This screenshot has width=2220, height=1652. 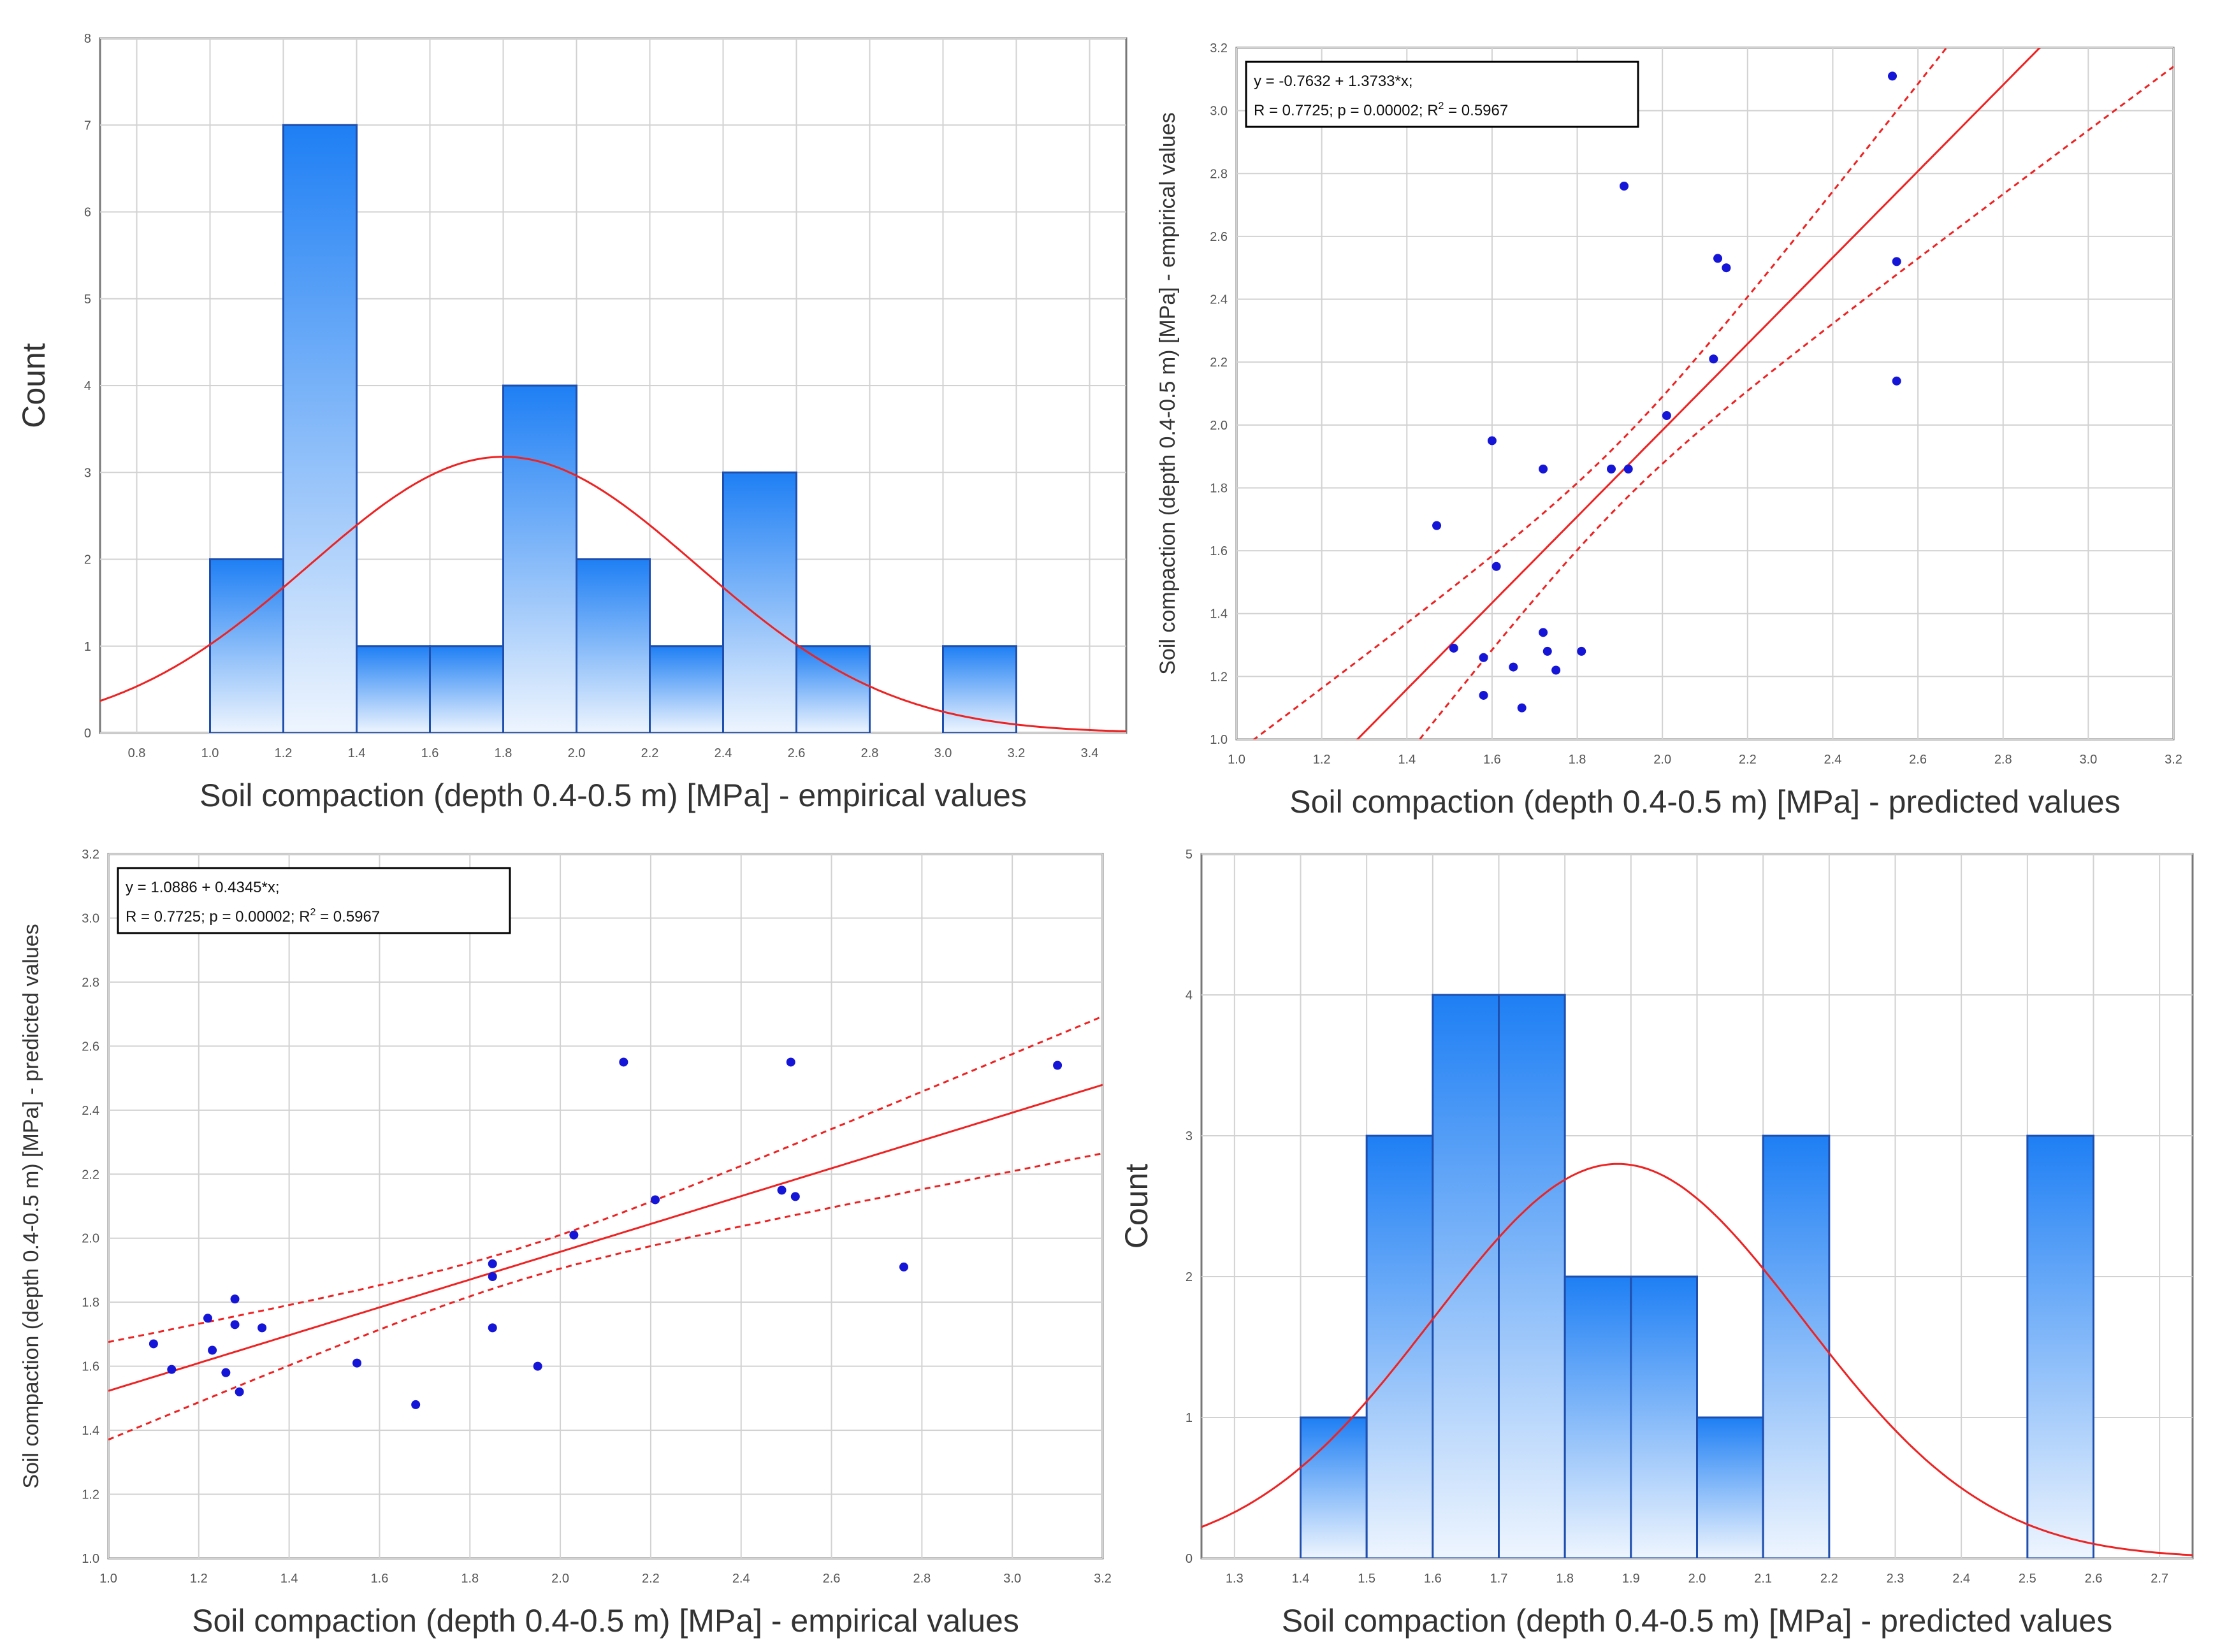 What do you see at coordinates (88, 473) in the screenshot?
I see `y-tick-label: 3` at bounding box center [88, 473].